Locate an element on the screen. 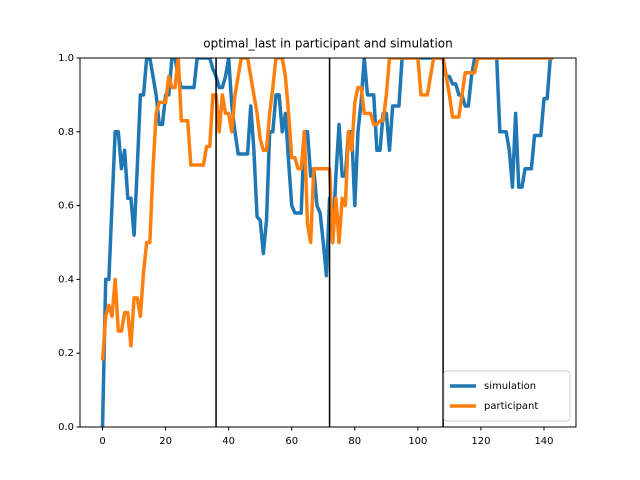  legend-label: participant is located at coordinates (511, 406).